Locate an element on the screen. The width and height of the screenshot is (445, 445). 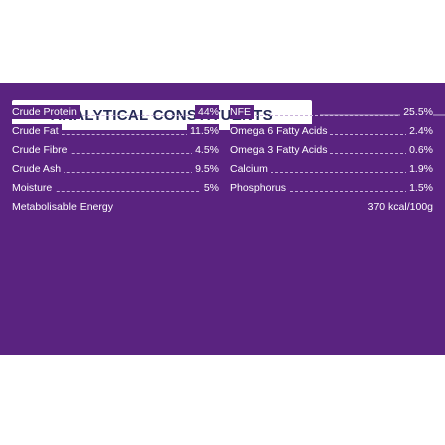
constituent-value: 25.5% is located at coordinates (416, 112).